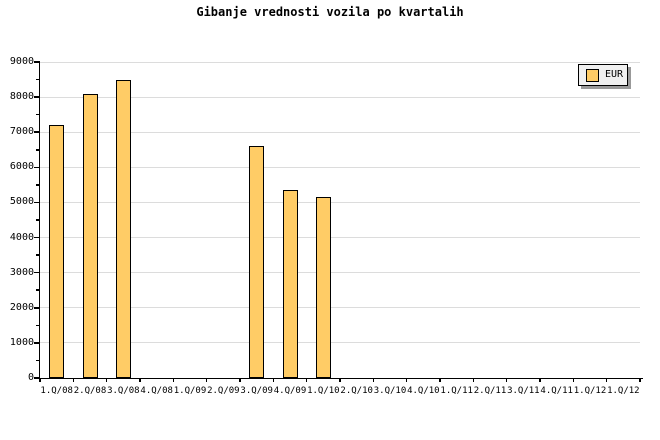 This screenshot has width=660, height=440. What do you see at coordinates (190, 391) in the screenshot?
I see `x-axis-label: 1.Q/09` at bounding box center [190, 391].